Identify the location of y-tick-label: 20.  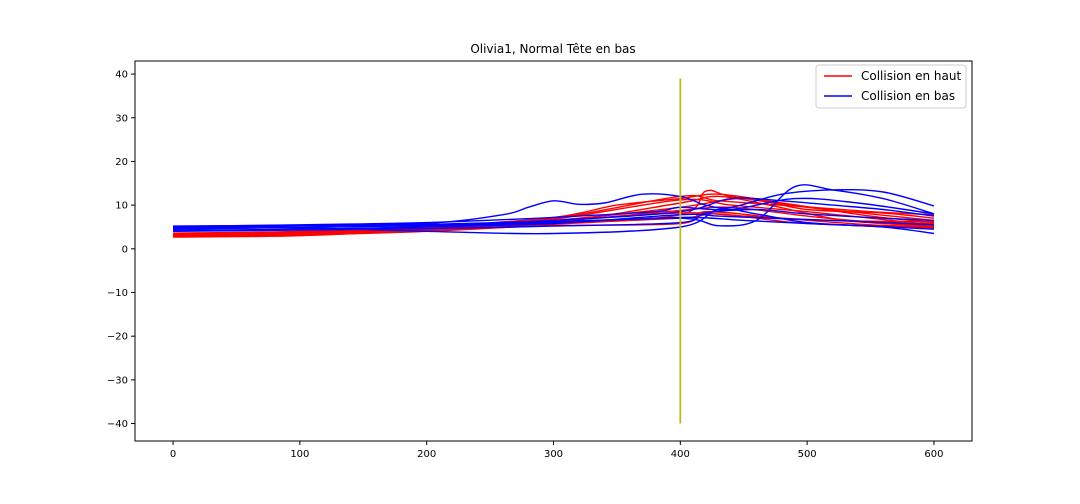
(121, 162).